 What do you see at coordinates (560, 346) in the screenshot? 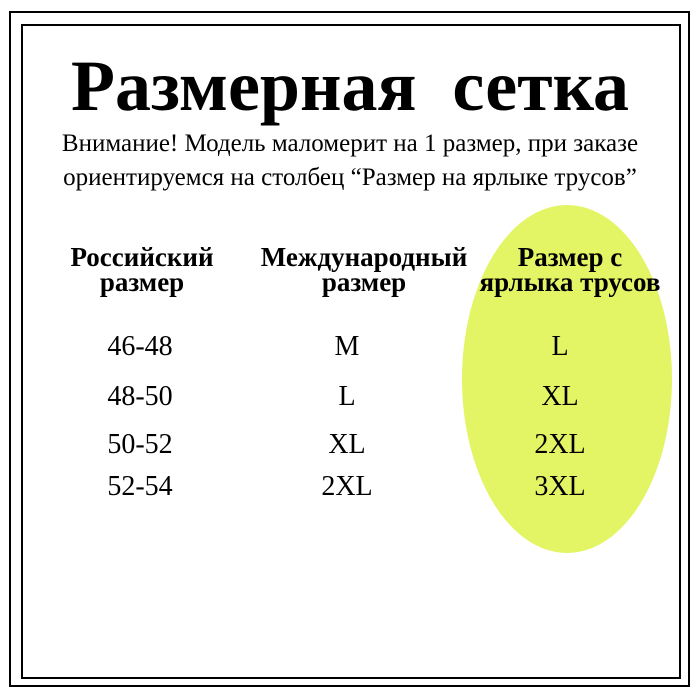
I see `cell-label-size: L` at bounding box center [560, 346].